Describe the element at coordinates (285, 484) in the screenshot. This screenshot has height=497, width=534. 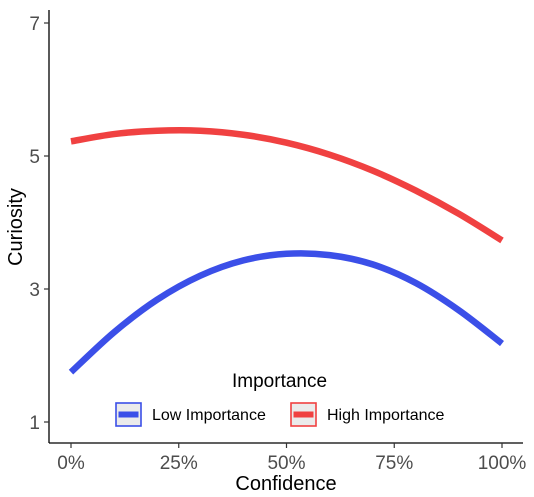
I see `x-axis-title: Confidence` at that location.